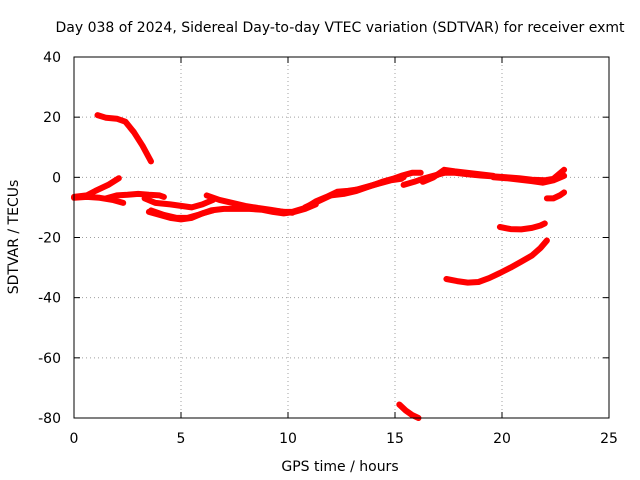  I want to click on x-tick-label: 15, so click(395, 439).